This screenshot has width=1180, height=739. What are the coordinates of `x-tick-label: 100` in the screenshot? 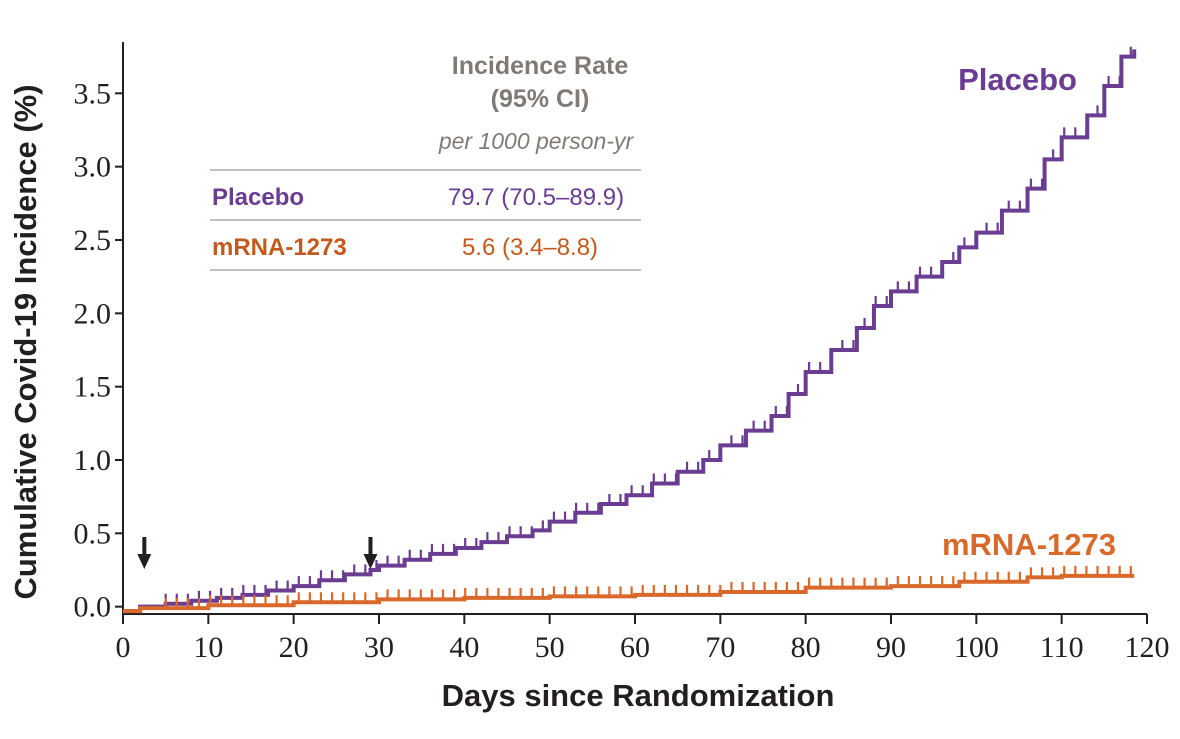 It's located at (976, 647).